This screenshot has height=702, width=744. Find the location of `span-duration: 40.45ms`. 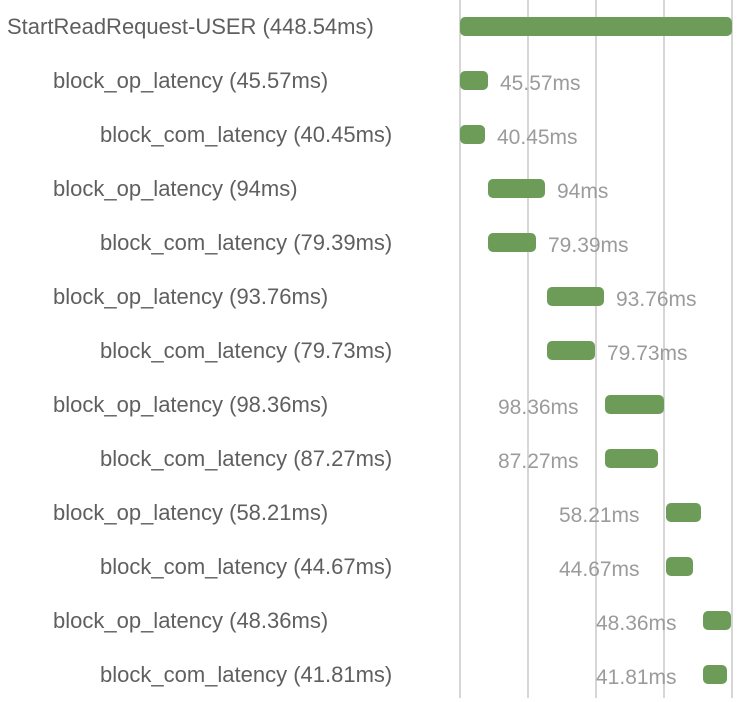

span-duration: 40.45ms is located at coordinates (537, 137).